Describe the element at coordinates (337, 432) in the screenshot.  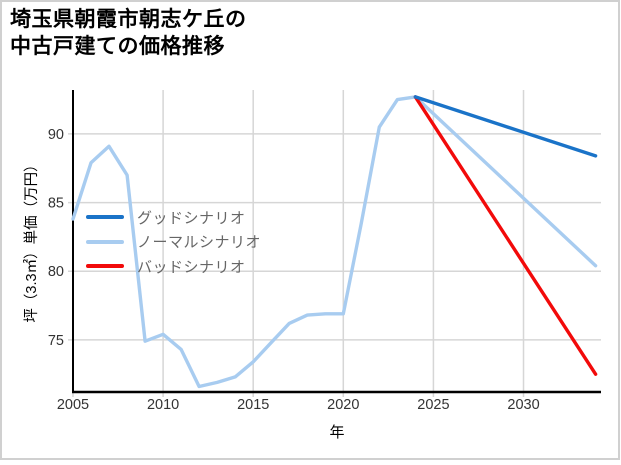
I see `x-axis-label: 年` at that location.